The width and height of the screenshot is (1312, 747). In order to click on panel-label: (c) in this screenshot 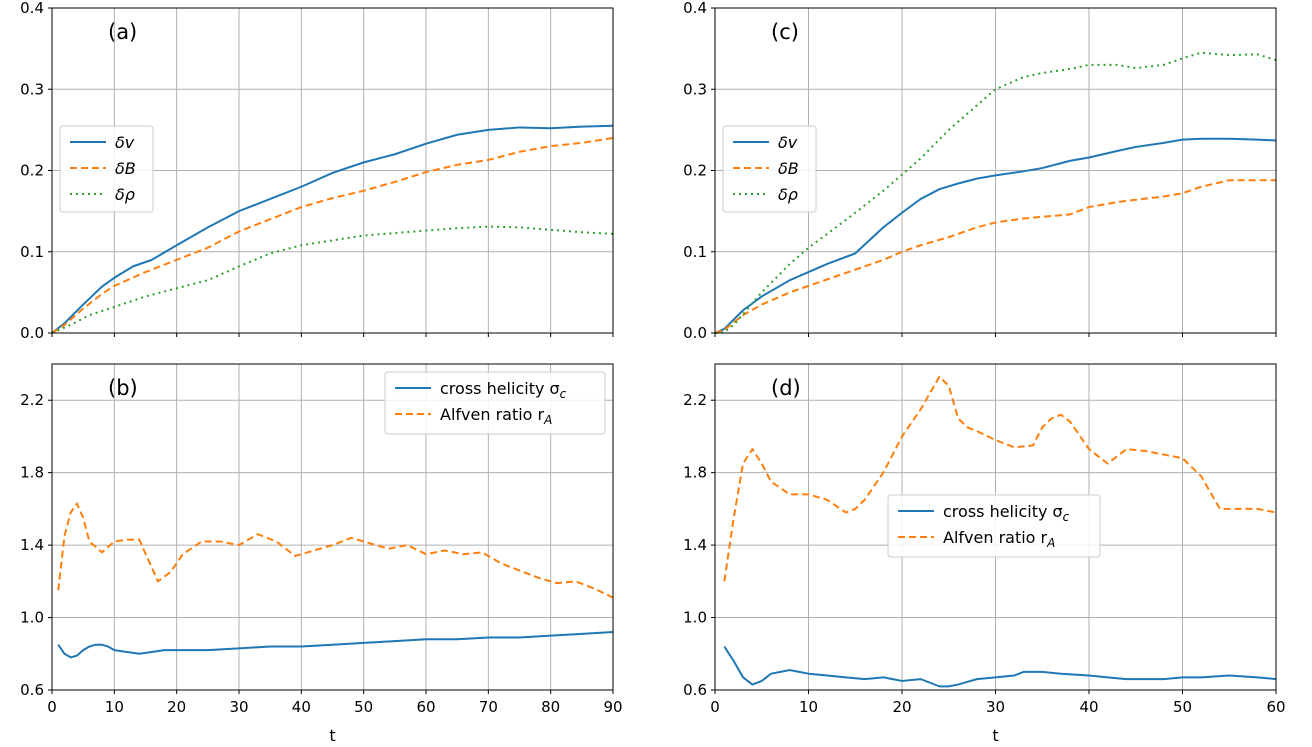, I will do `click(785, 32)`.